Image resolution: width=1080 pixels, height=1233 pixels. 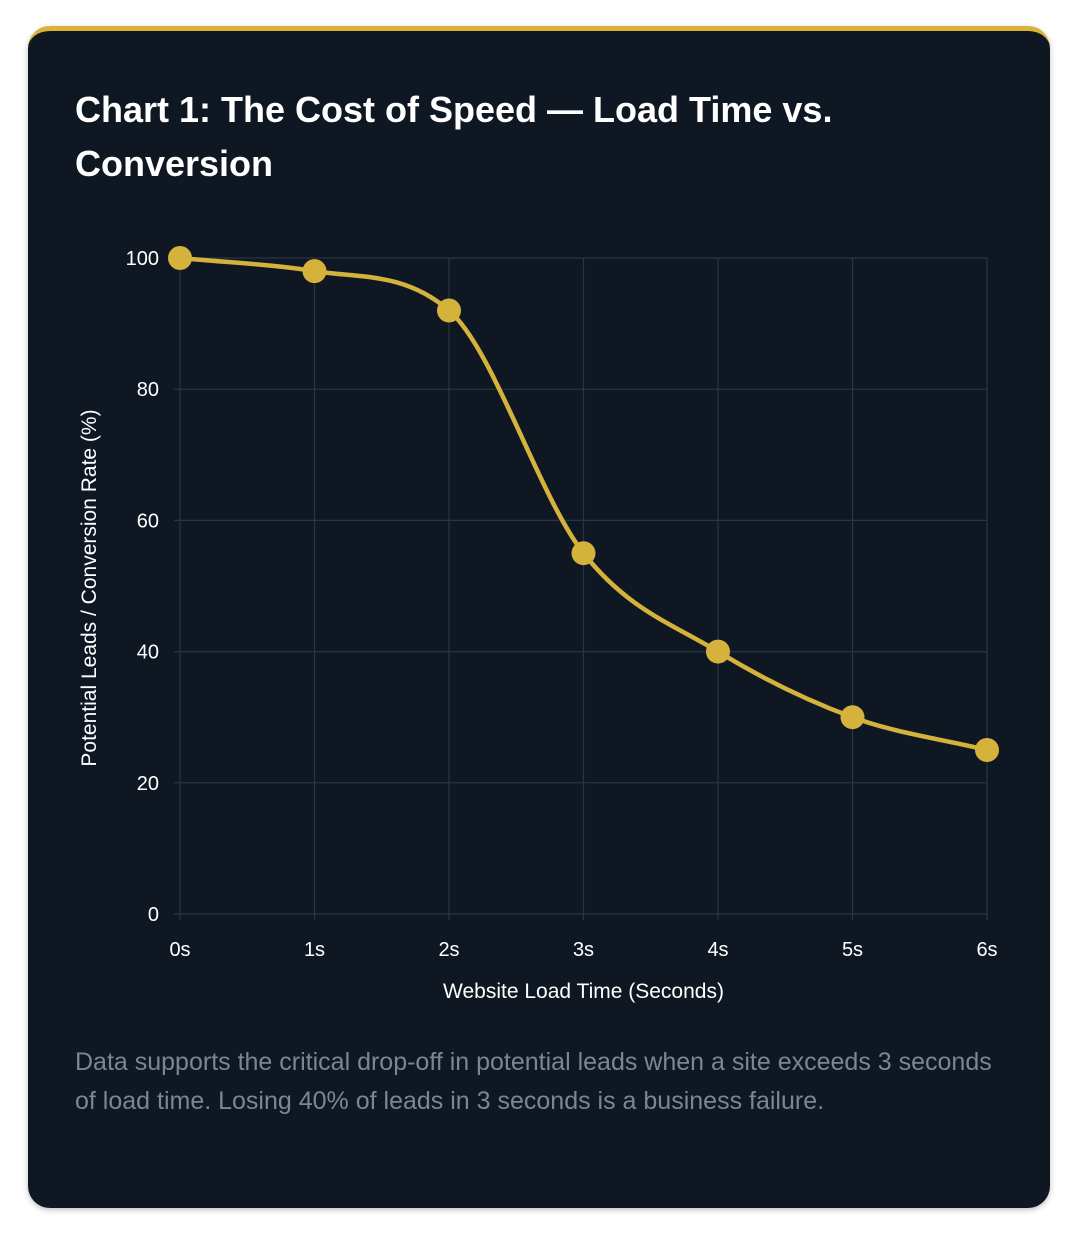 I want to click on y-axis-title: Potential Leads / Conversion Rate (%), so click(x=89, y=587).